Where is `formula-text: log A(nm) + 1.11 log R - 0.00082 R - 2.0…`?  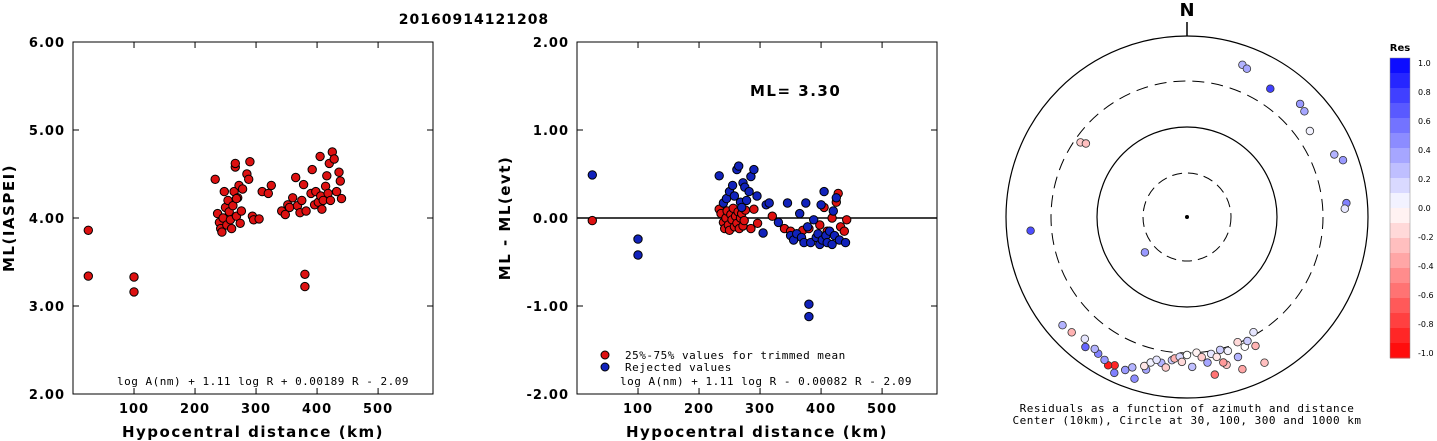 formula-text: log A(nm) + 1.11 log R - 0.00082 R - 2.0… is located at coordinates (766, 381).